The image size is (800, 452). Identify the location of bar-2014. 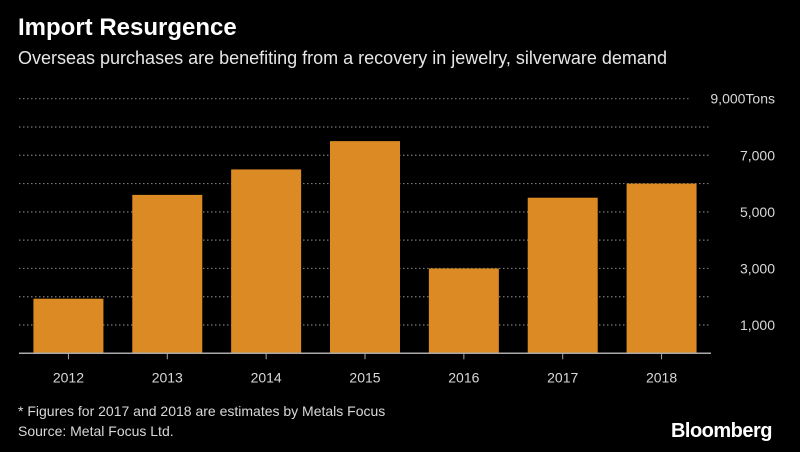
(266, 261).